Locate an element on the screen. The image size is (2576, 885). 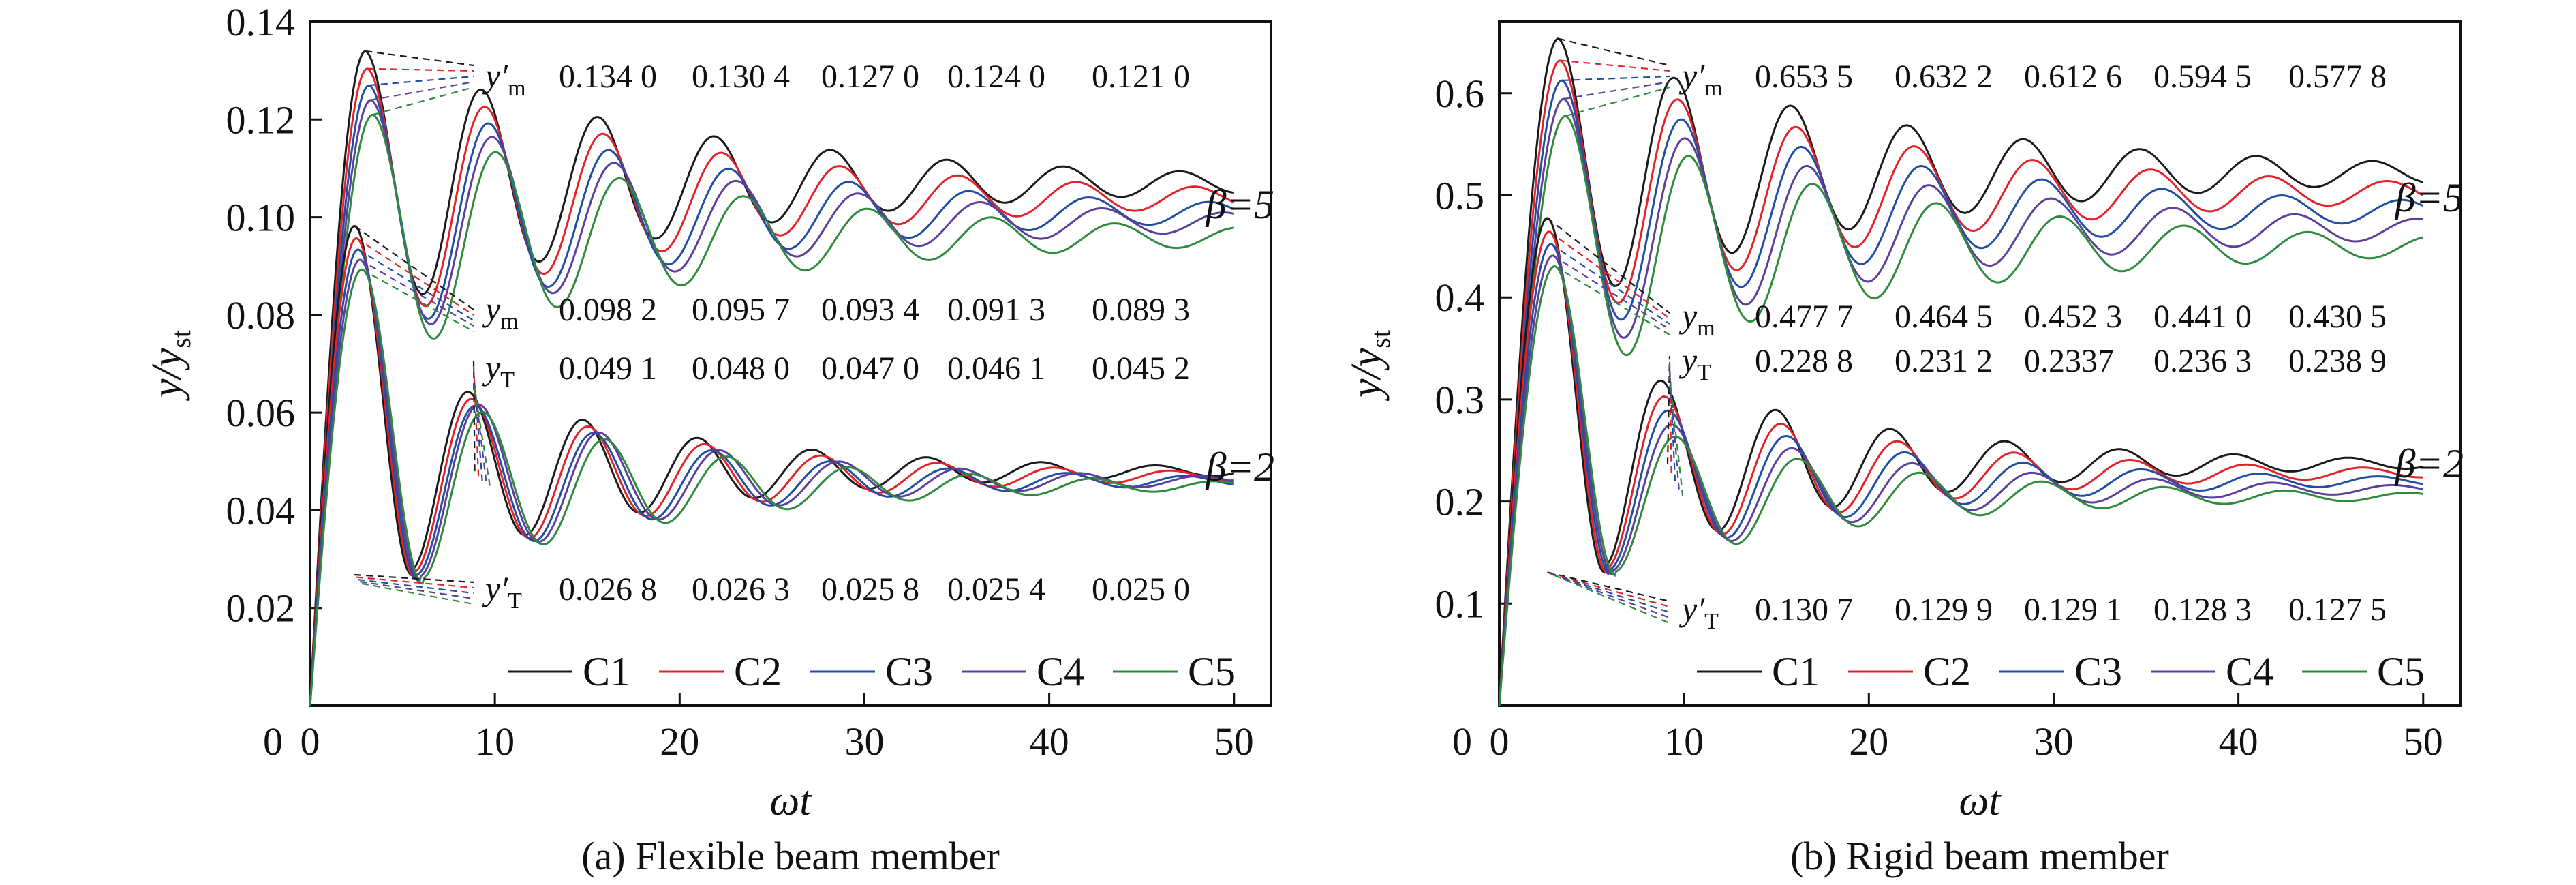
annotation-value: 0.612 6 is located at coordinates (2073, 77).